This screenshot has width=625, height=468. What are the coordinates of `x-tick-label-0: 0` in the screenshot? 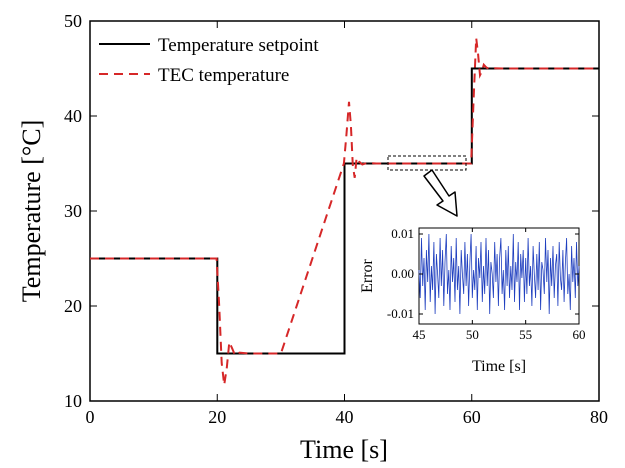 It's located at (90, 417).